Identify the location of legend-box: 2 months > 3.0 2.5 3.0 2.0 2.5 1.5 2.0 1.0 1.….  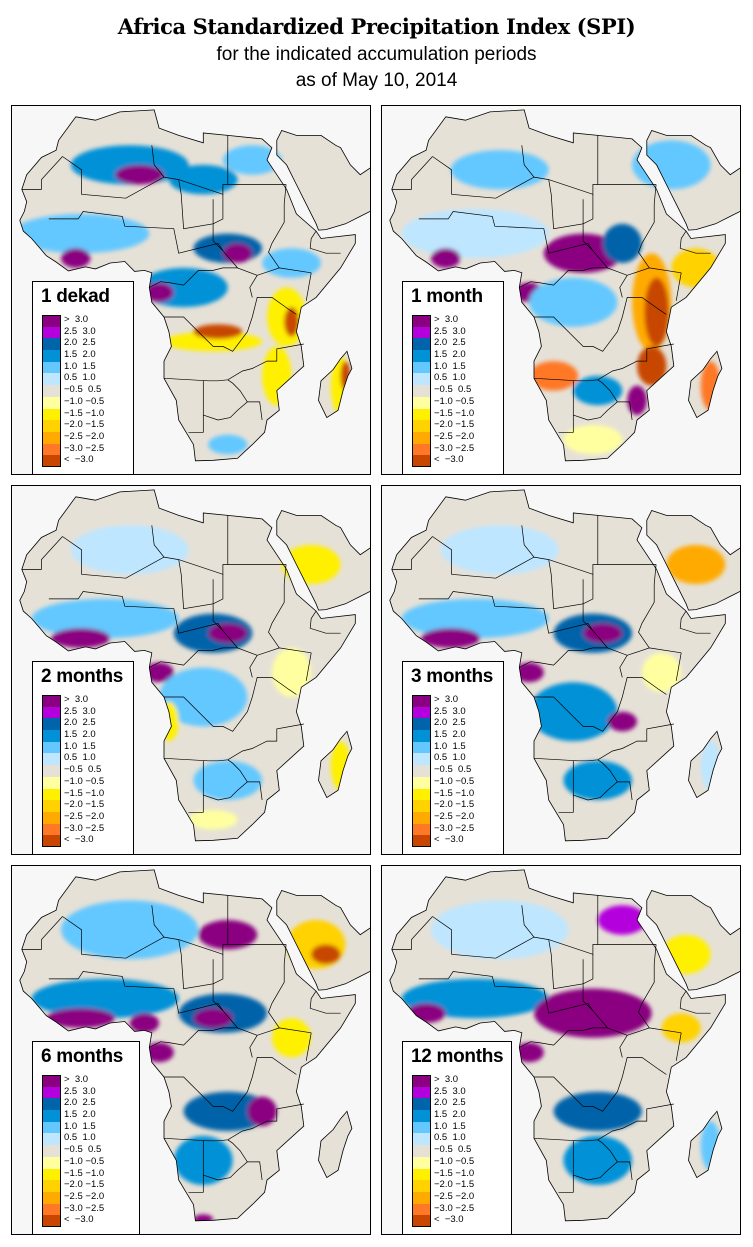
(83, 757).